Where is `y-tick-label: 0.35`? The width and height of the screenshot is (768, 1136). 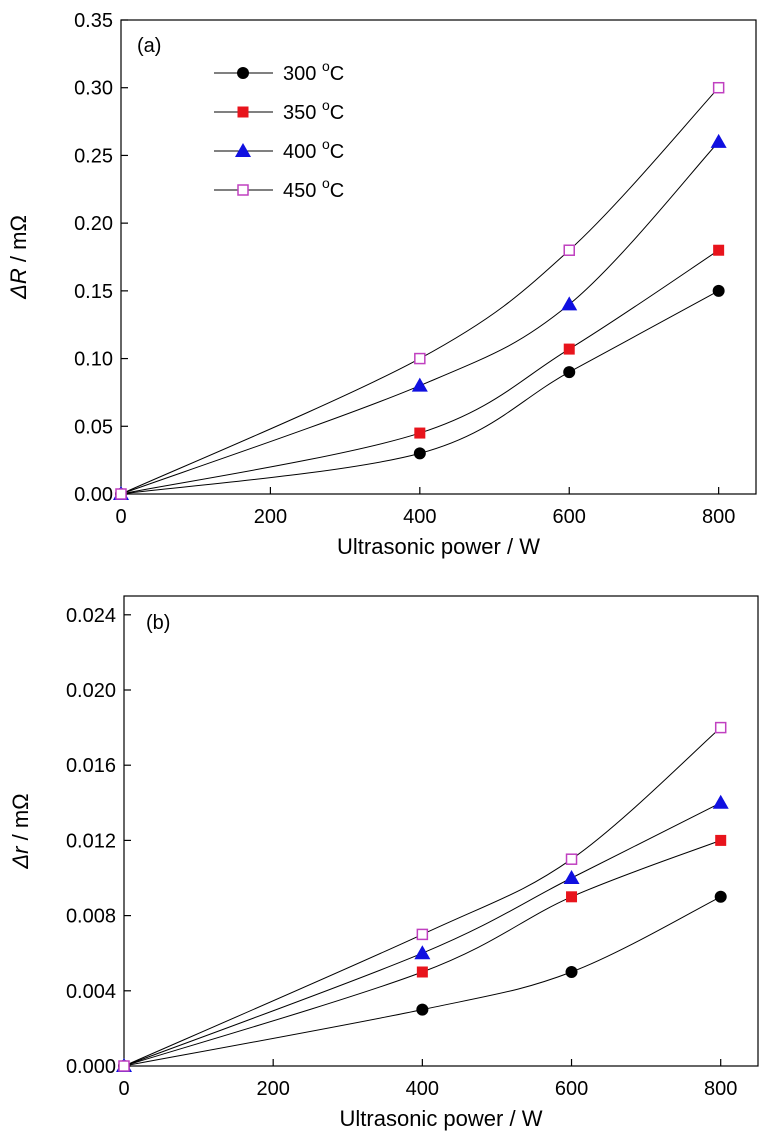
y-tick-label: 0.35 is located at coordinates (93, 21).